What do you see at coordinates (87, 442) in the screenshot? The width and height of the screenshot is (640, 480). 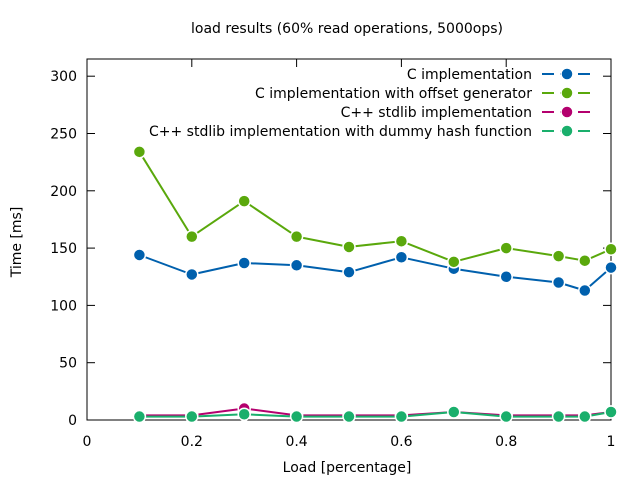 I see `x-tick-label: 0` at bounding box center [87, 442].